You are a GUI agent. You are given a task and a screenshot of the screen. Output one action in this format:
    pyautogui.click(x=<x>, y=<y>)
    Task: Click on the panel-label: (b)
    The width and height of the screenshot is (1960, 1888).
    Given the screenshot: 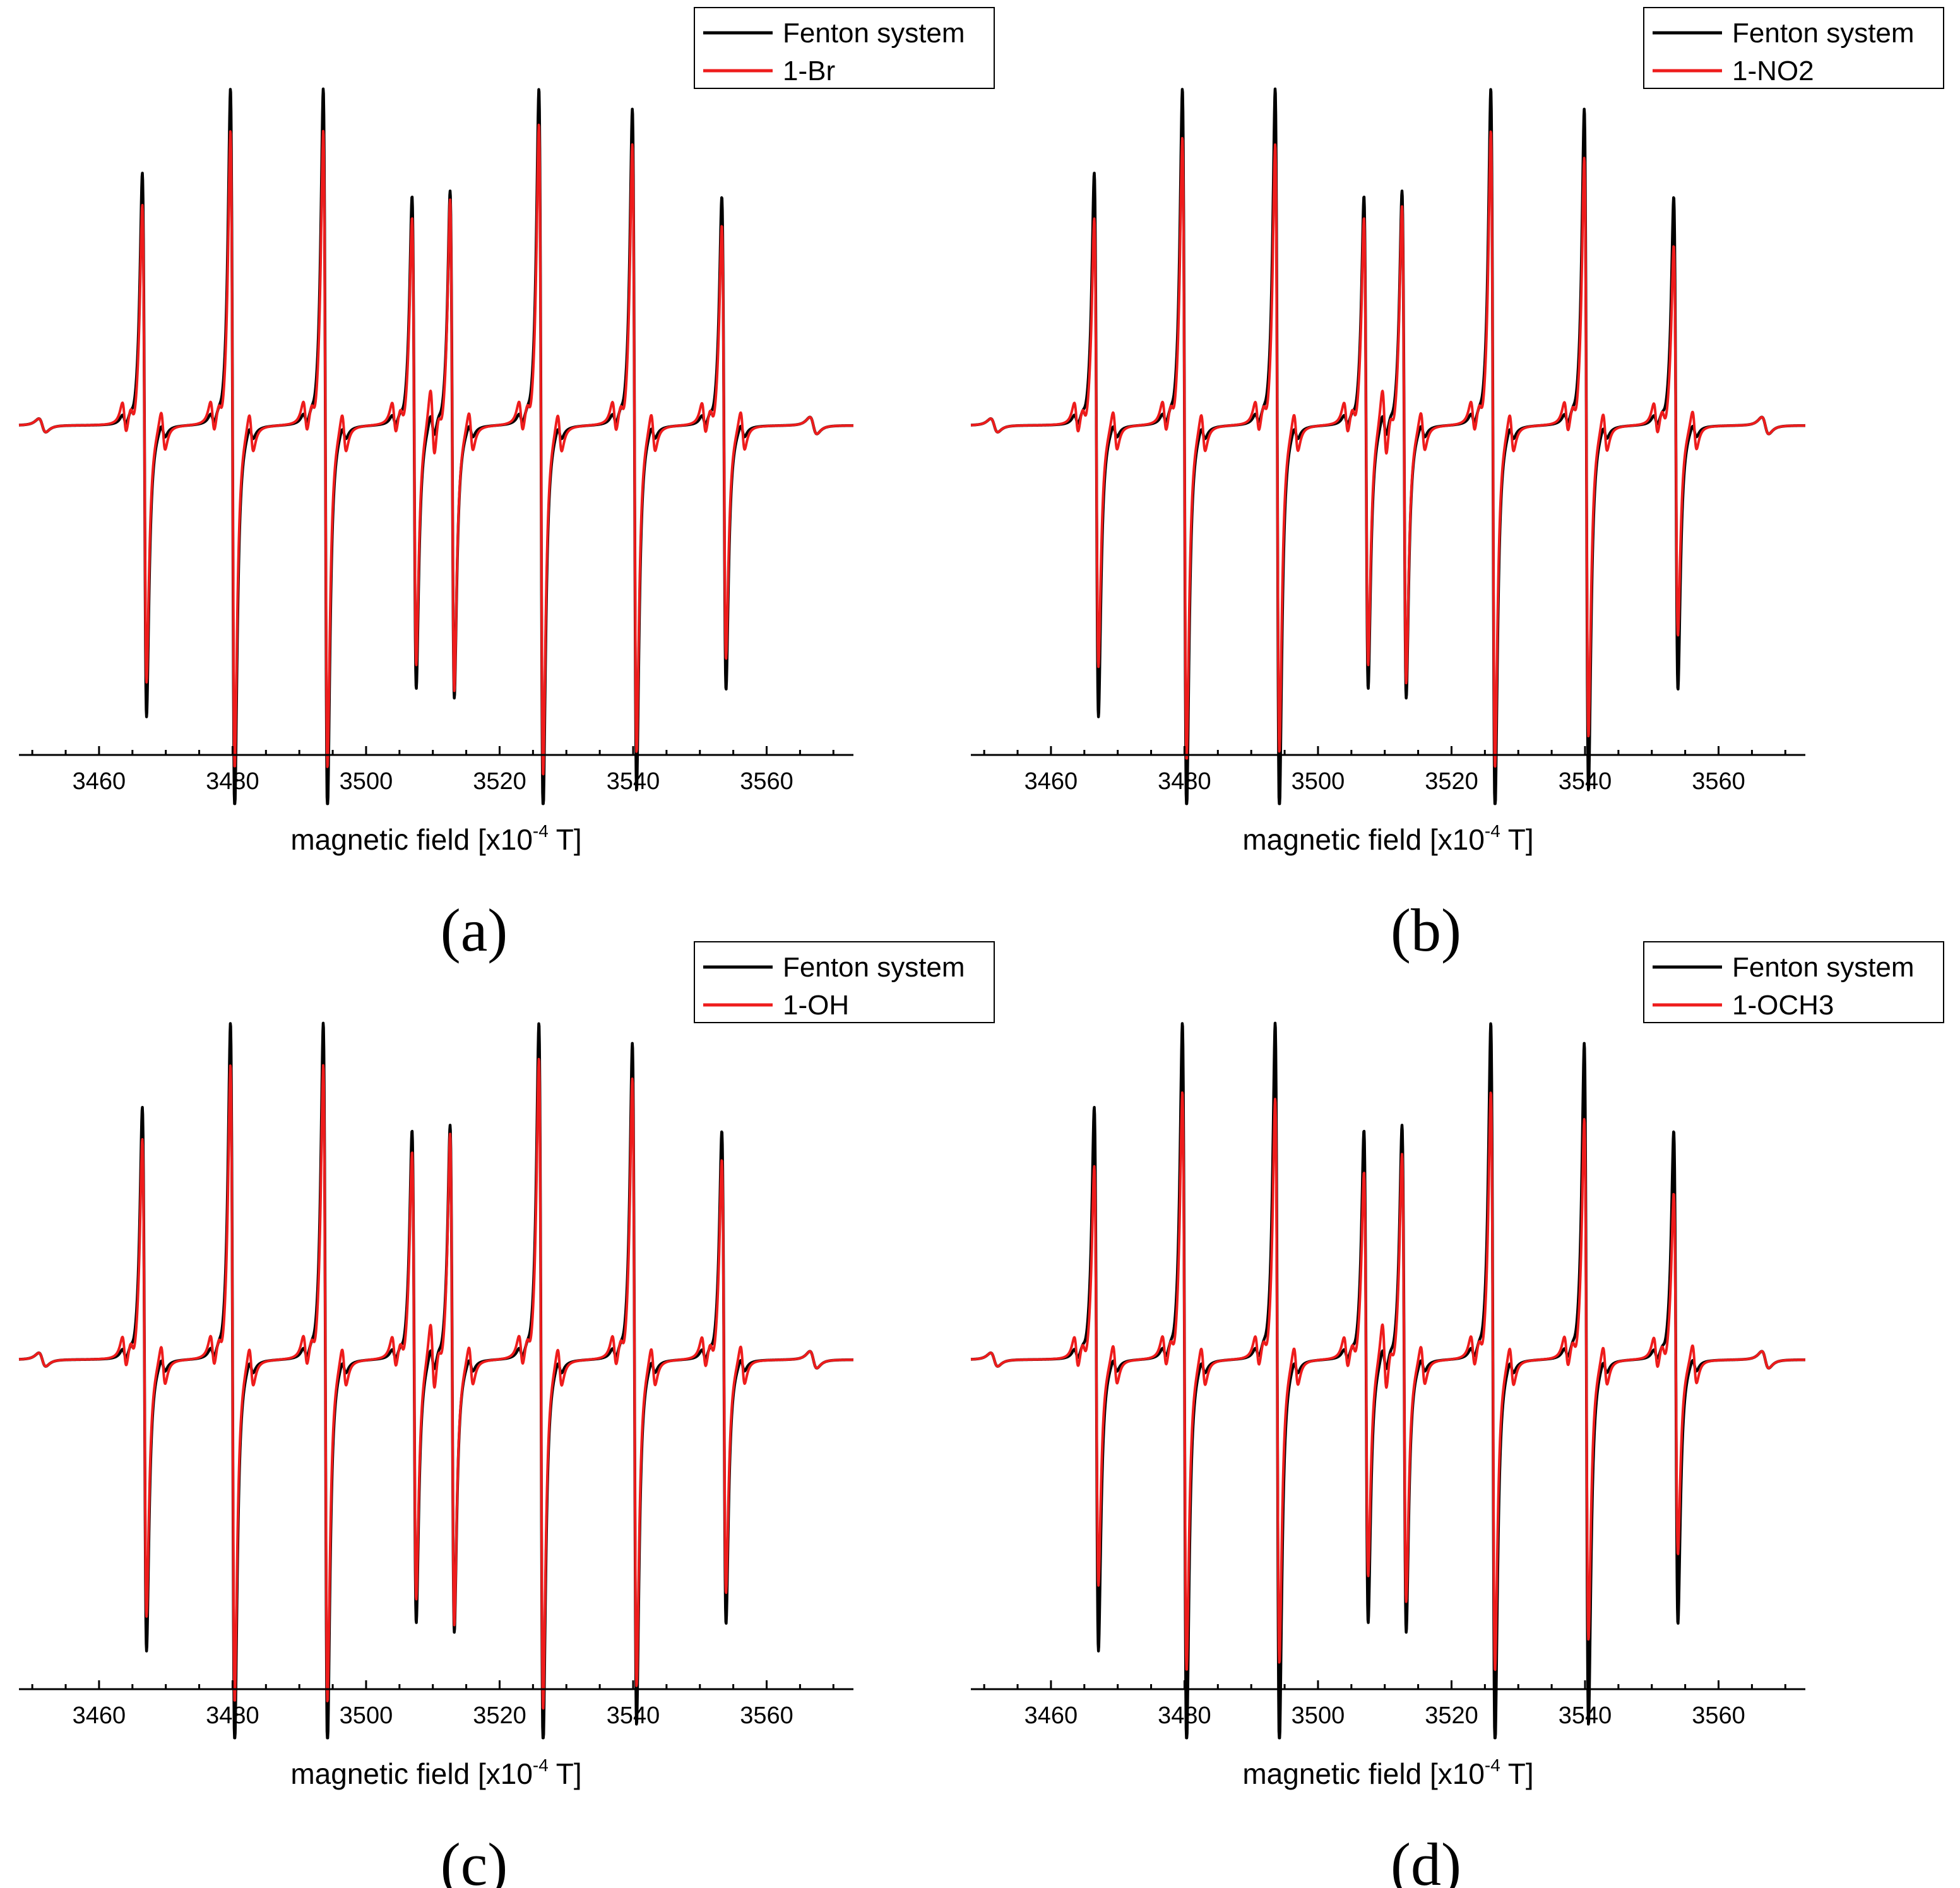 What is the action you would take?
    pyautogui.click(x=1426, y=930)
    